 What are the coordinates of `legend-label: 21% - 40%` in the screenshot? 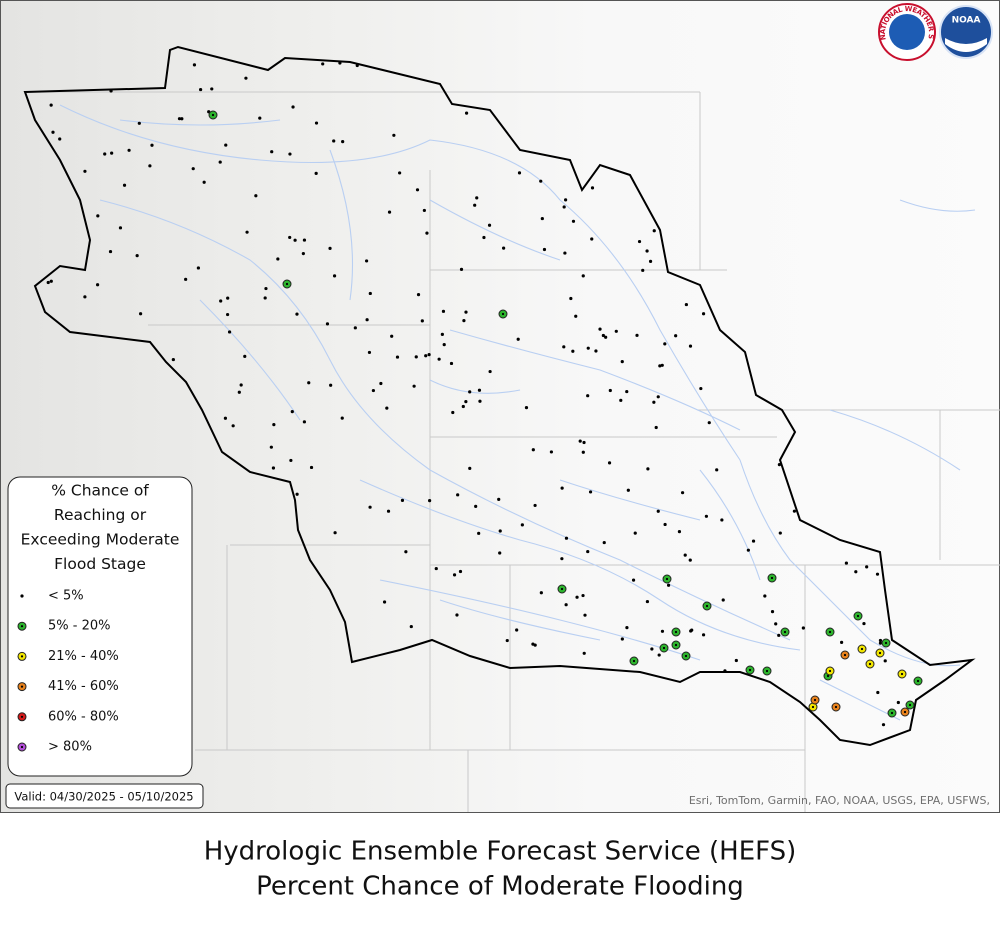 It's located at (83, 656).